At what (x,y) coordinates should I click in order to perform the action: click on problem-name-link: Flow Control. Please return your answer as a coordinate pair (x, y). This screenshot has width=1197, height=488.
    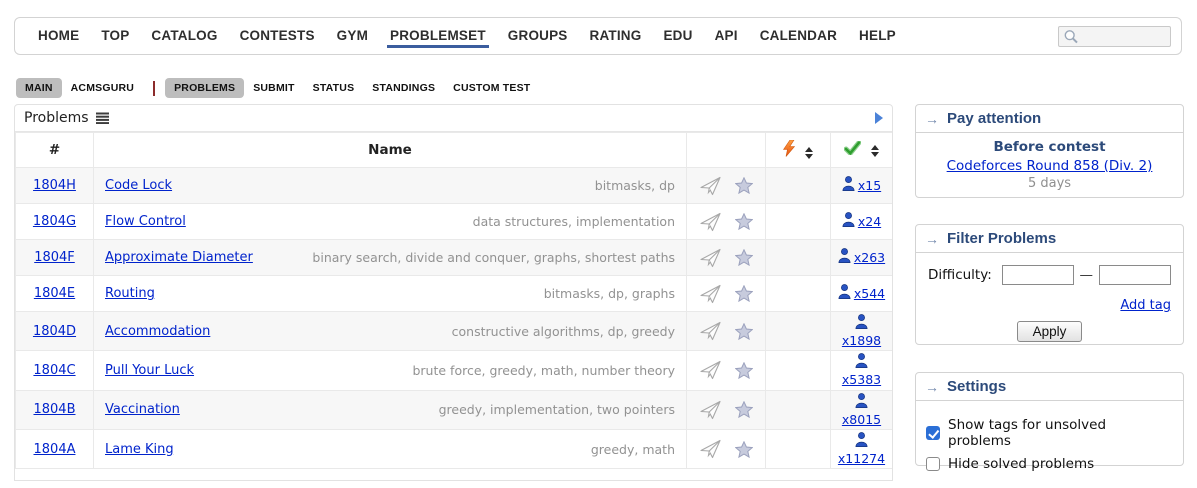
    Looking at the image, I should click on (145, 221).